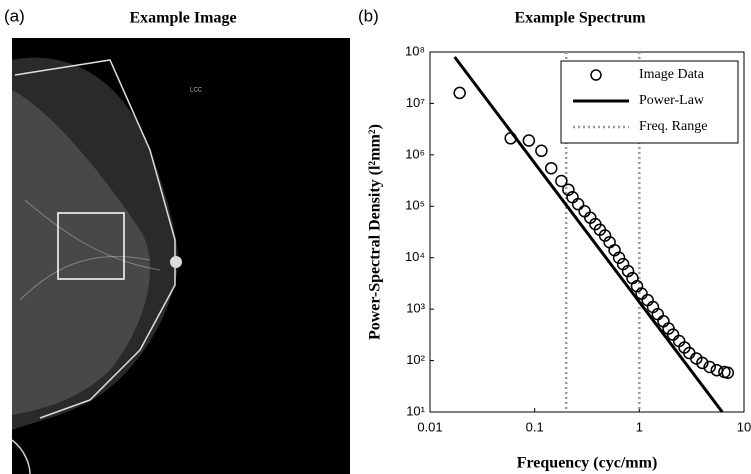  Describe the element at coordinates (415, 410) in the screenshot. I see `y-tick-label: 10¹` at that location.